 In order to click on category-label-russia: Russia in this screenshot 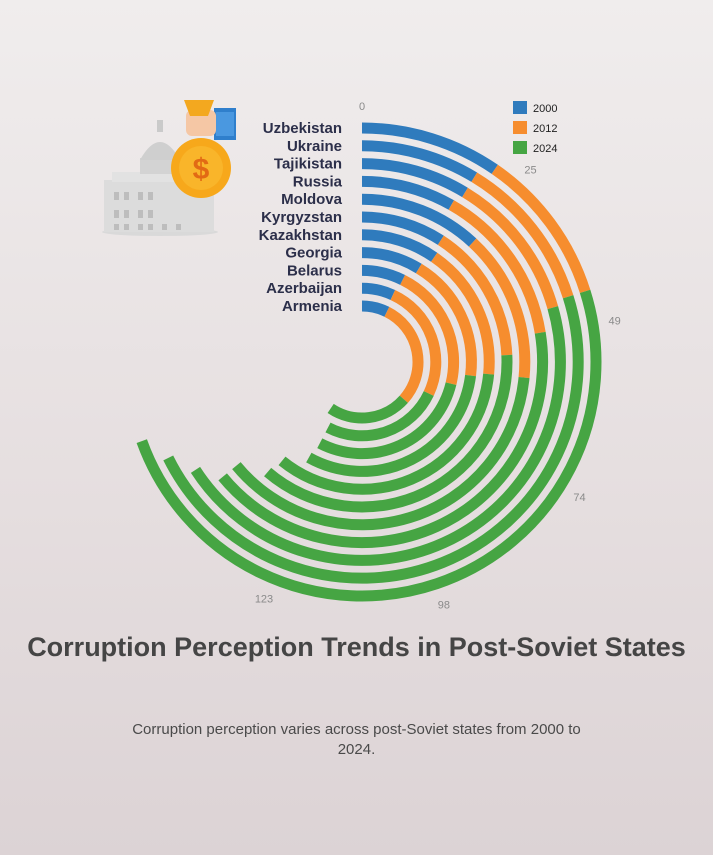, I will do `click(318, 181)`.